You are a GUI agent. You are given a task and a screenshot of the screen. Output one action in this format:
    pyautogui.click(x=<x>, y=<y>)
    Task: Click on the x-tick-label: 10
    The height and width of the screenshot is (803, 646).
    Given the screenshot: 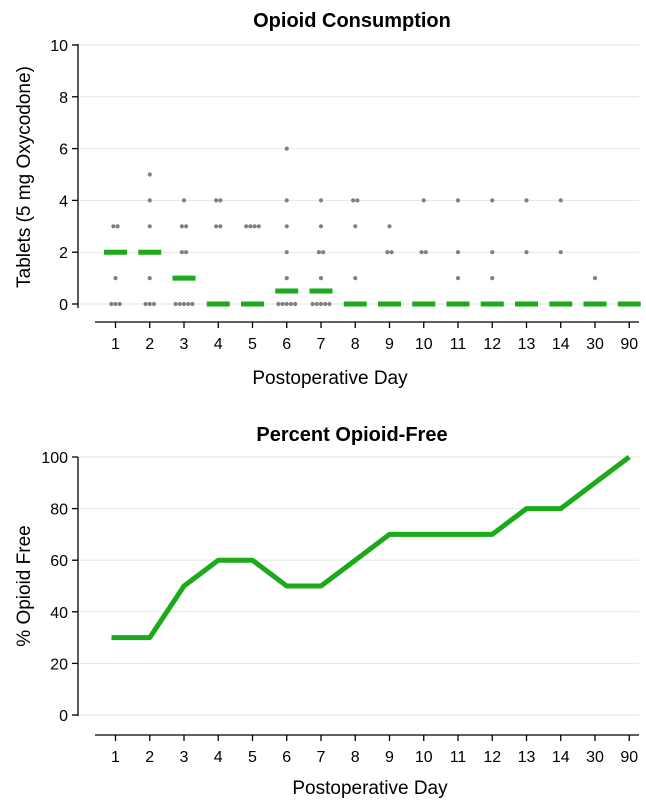 What is the action you would take?
    pyautogui.click(x=424, y=344)
    